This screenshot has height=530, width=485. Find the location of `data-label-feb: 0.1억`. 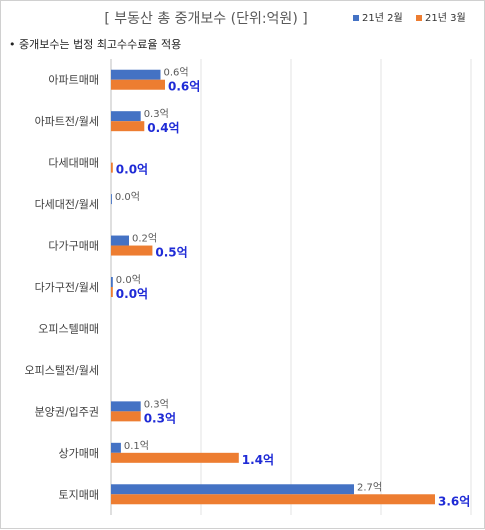

data-label-feb: 0.1억 is located at coordinates (136, 446).